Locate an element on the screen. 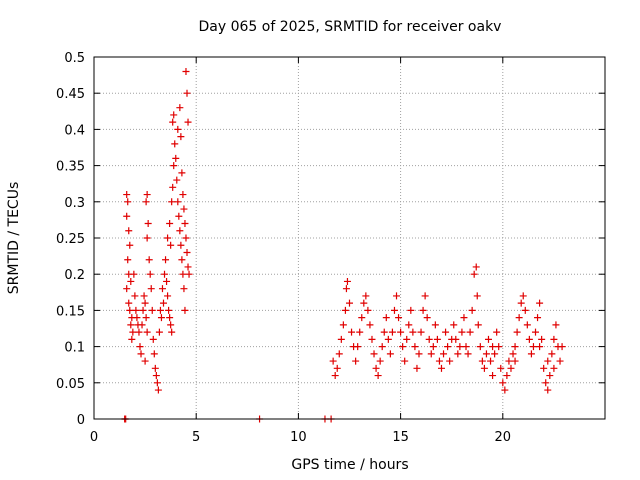 The width and height of the screenshot is (640, 480). y-tick-label: 0.05 is located at coordinates (70, 384).